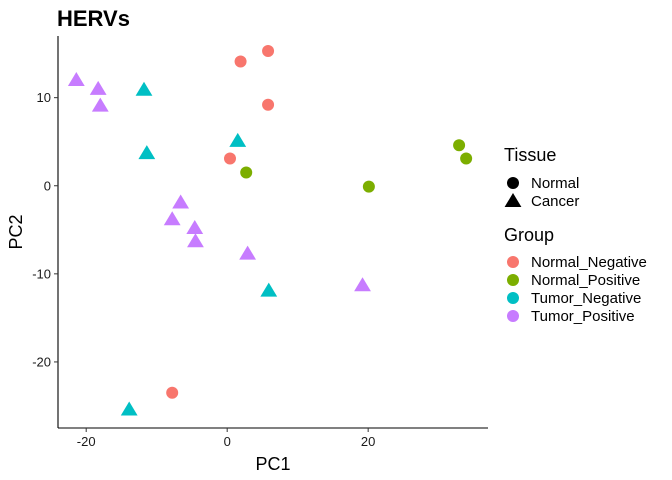 The height and width of the screenshot is (480, 672). I want to click on legend-label: Cancer, so click(555, 201).